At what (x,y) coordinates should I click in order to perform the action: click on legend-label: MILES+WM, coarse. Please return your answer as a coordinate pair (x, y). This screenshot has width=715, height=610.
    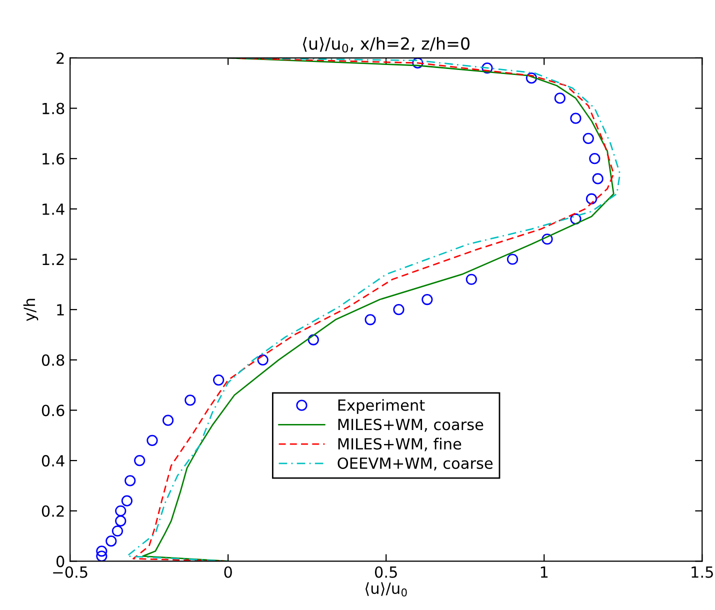
    Looking at the image, I should click on (411, 425).